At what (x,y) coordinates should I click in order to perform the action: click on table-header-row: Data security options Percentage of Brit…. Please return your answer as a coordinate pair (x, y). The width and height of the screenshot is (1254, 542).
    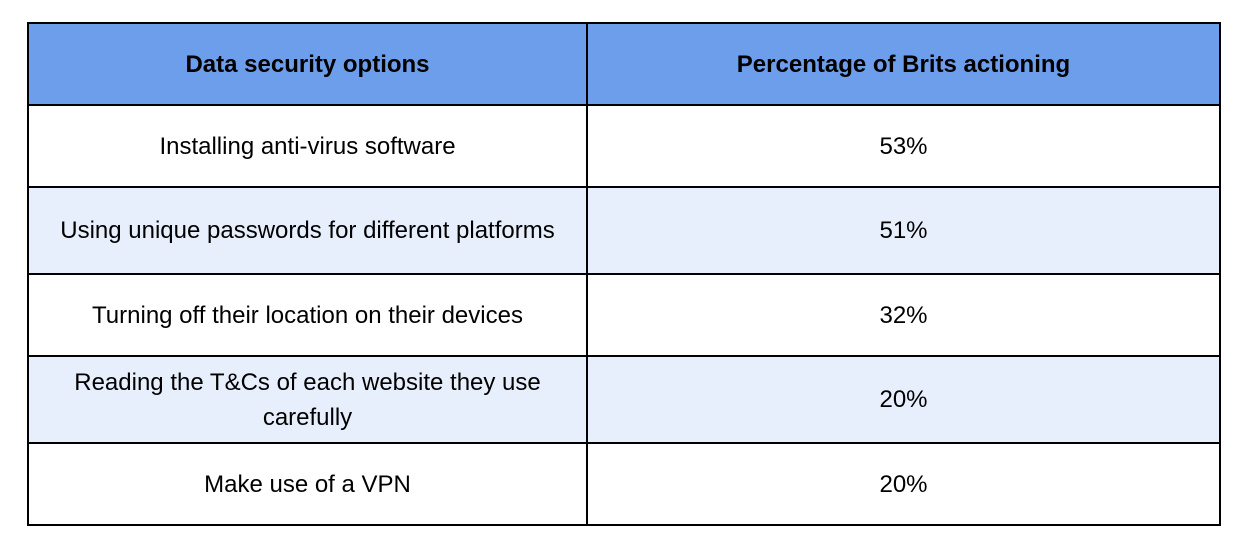
    Looking at the image, I should click on (624, 64).